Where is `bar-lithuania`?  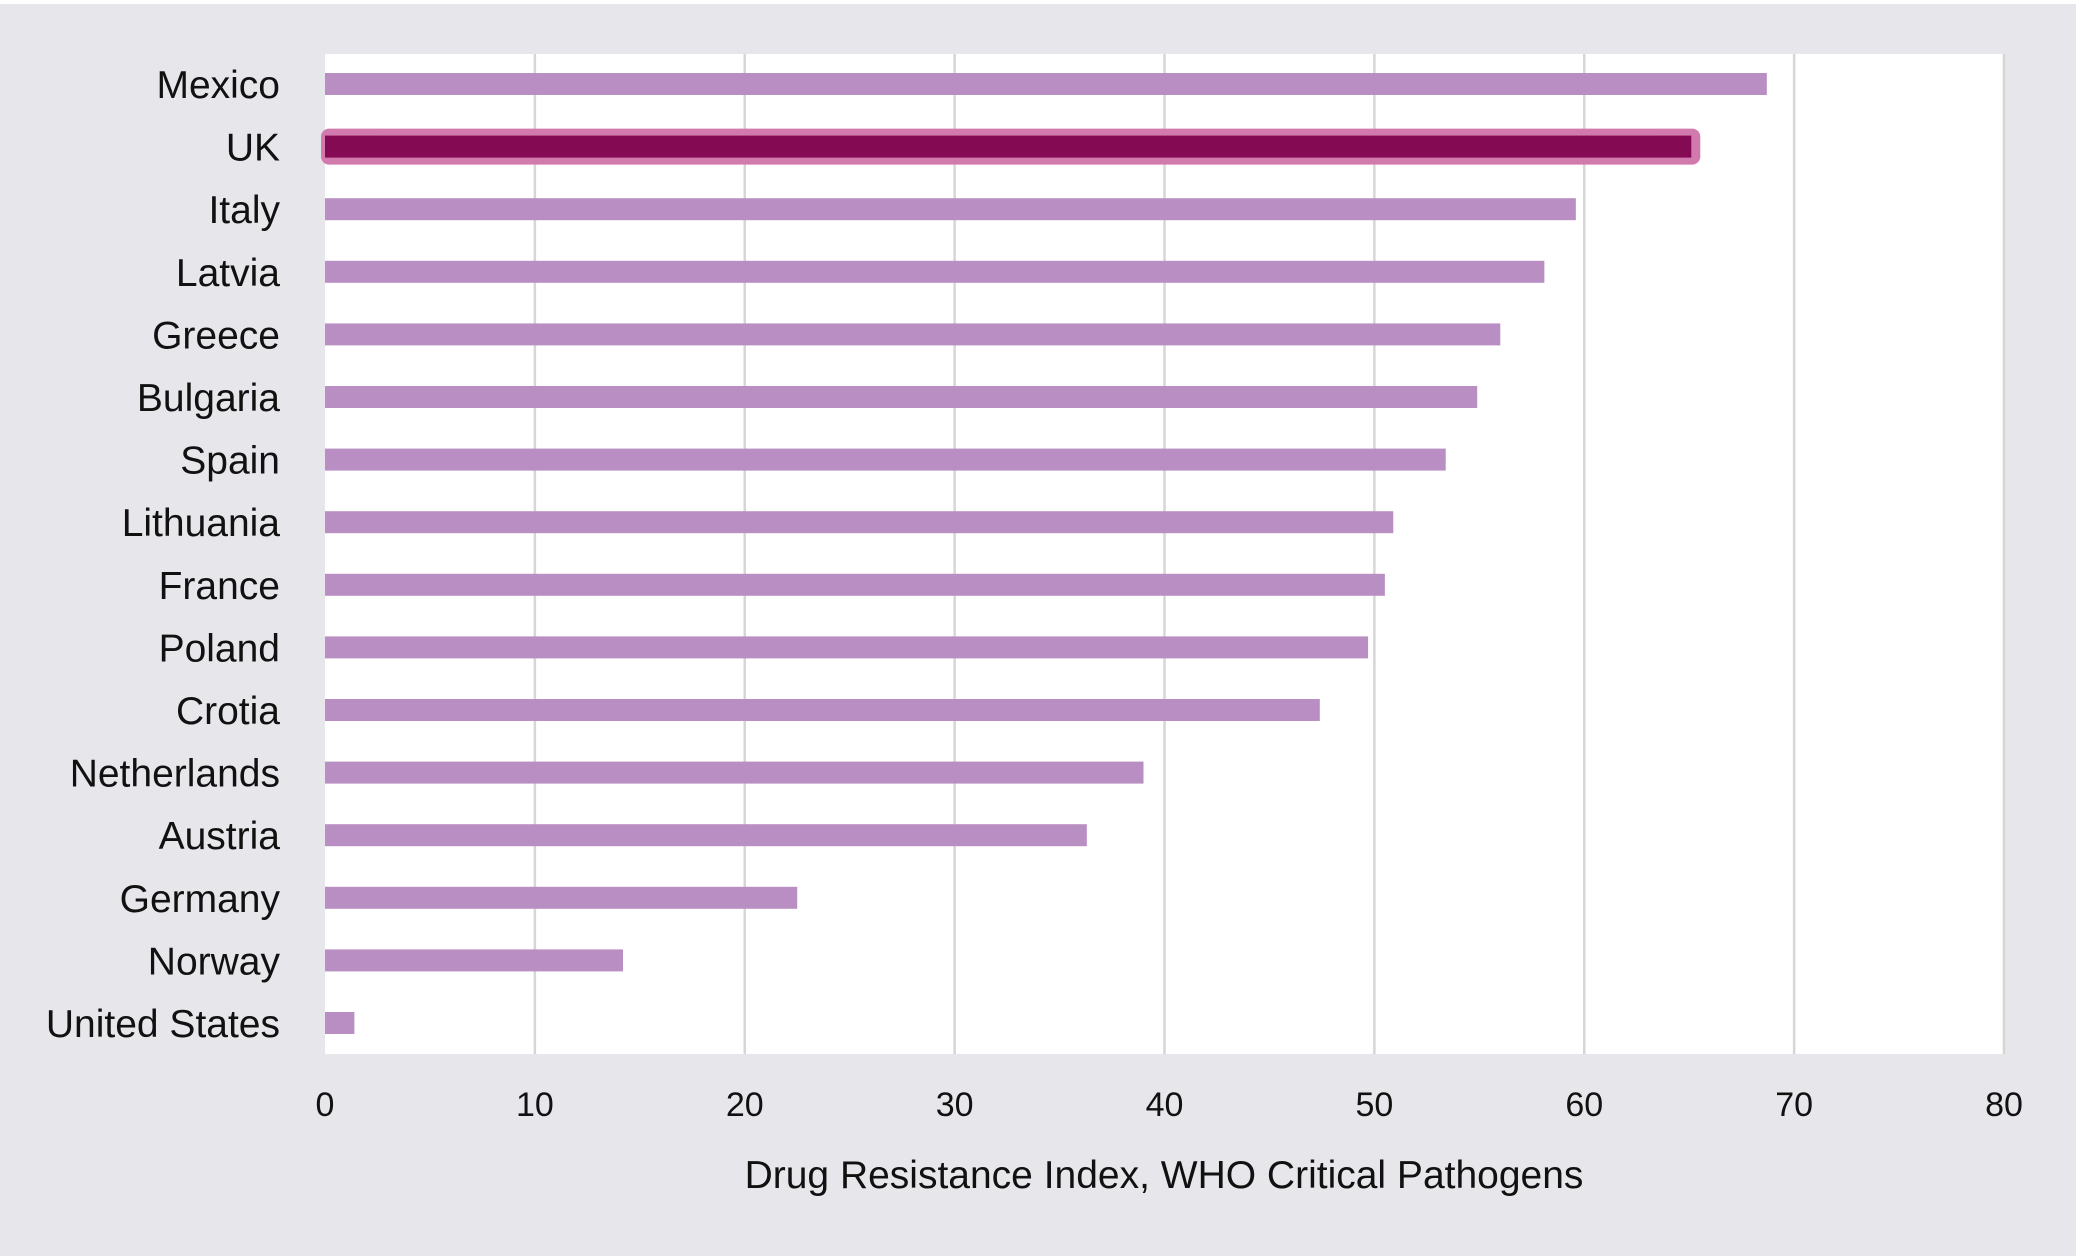
bar-lithuania is located at coordinates (859, 522).